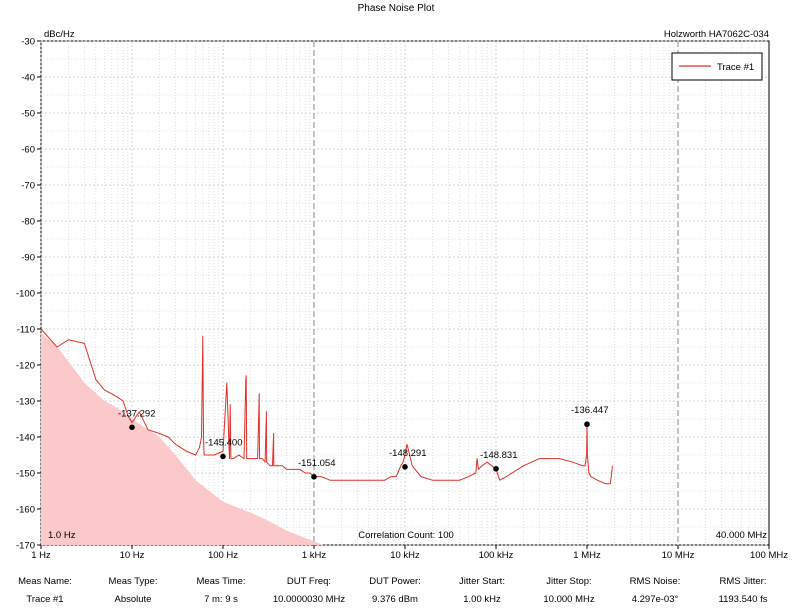 This screenshot has width=792, height=612. Describe the element at coordinates (678, 555) in the screenshot. I see `x-tick-label: 10 MHz` at that location.